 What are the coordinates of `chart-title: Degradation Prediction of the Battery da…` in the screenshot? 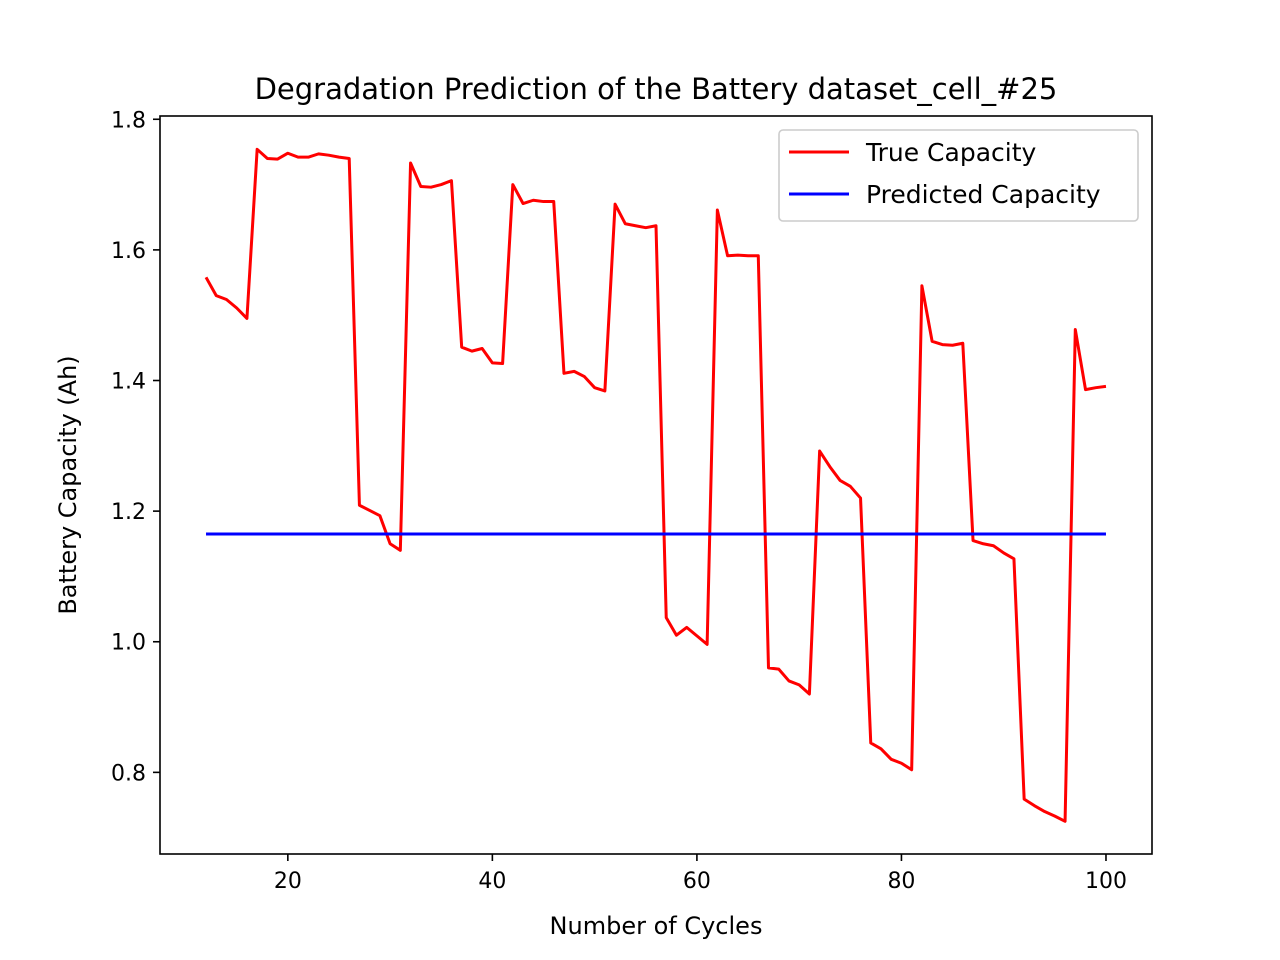 It's located at (656, 89).